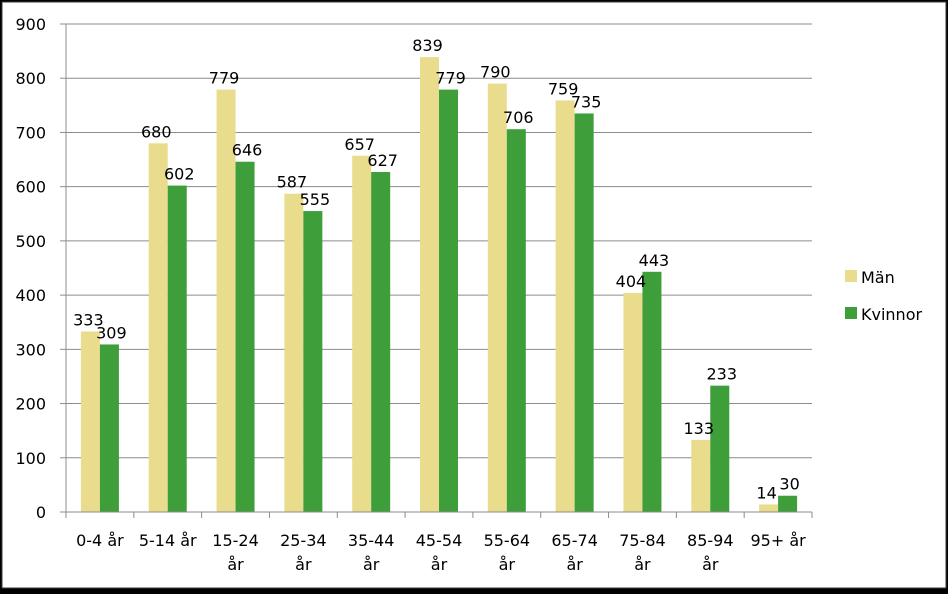 The image size is (948, 594). I want to click on data-label: 759, so click(563, 88).